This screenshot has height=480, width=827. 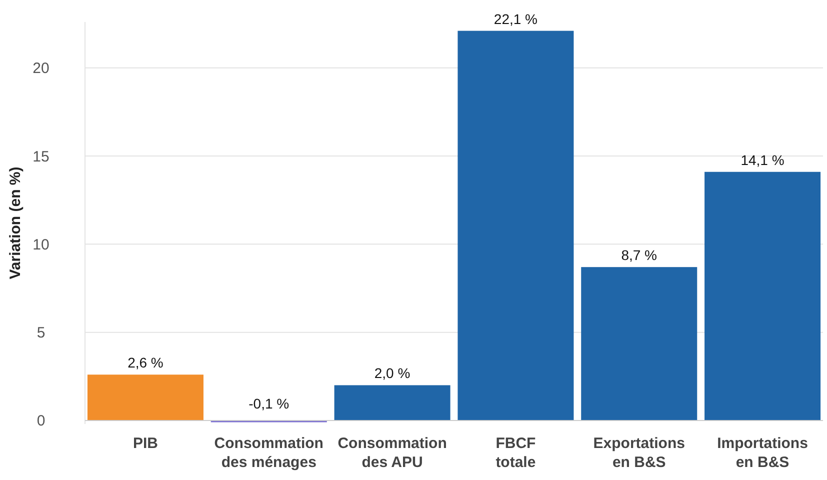 What do you see at coordinates (41, 69) in the screenshot?
I see `y-tick-label: 20` at bounding box center [41, 69].